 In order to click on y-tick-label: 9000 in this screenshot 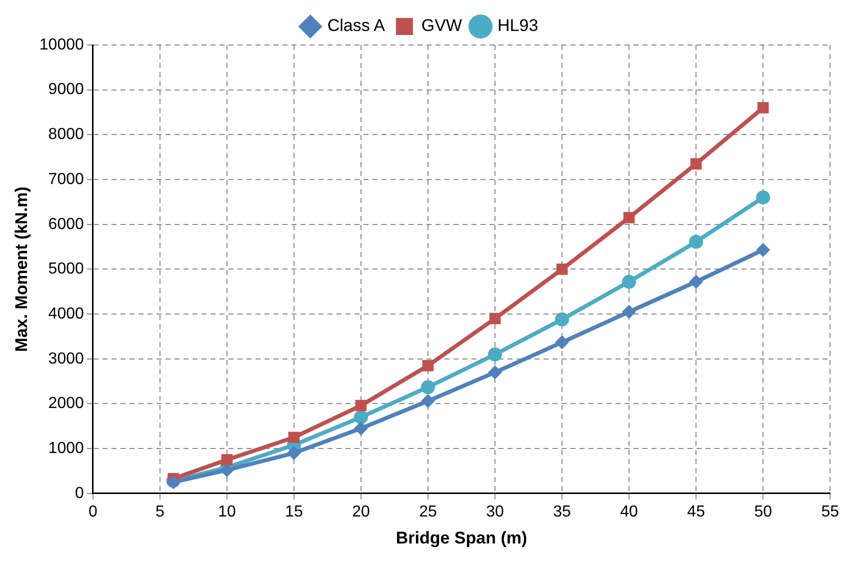, I will do `click(66, 89)`.